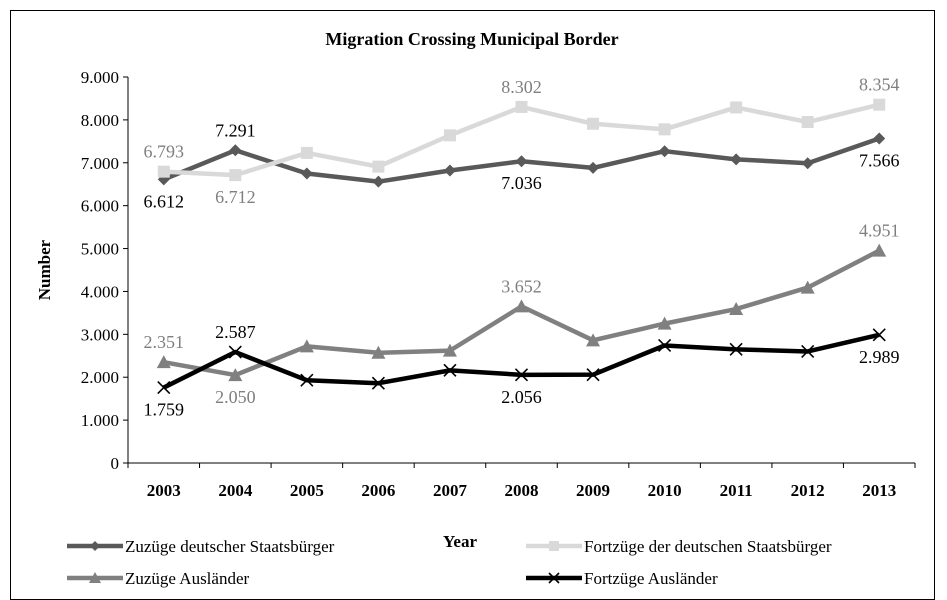 This screenshot has height=600, width=947. I want to click on data-label: 6.712, so click(235, 197).